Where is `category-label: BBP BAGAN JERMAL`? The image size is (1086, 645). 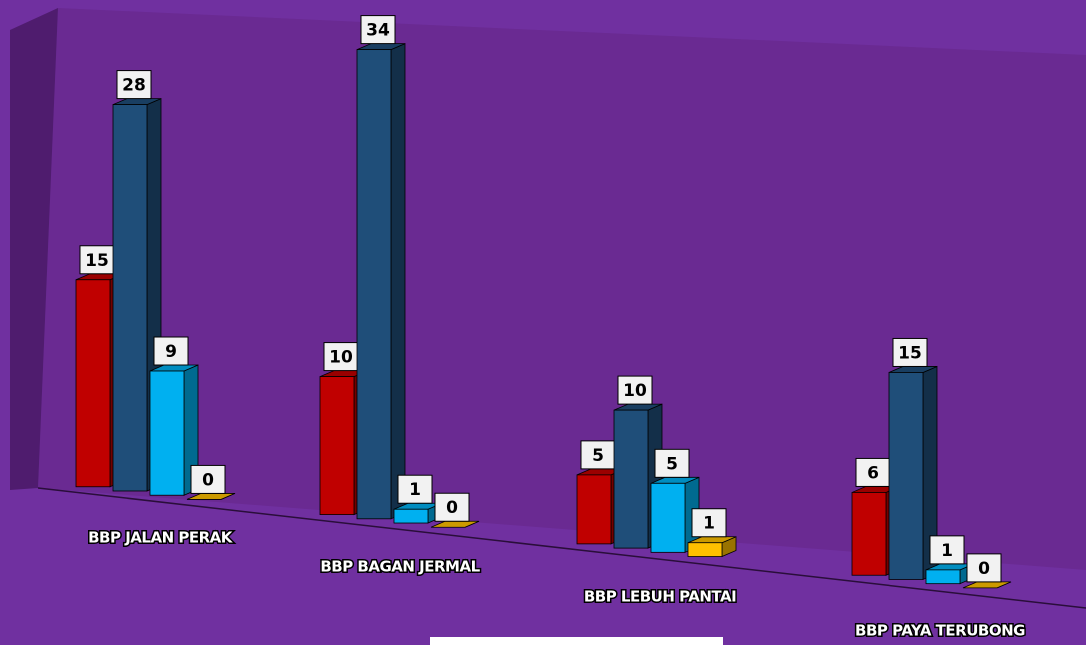 category-label: BBP BAGAN JERMAL is located at coordinates (400, 567).